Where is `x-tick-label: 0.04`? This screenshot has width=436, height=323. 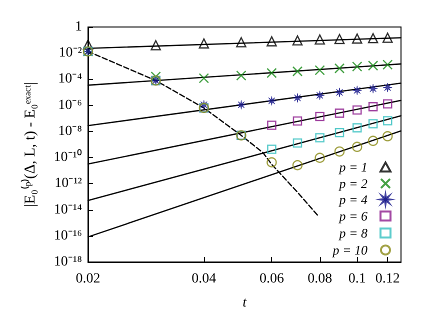
x-tick-label: 0.04 is located at coordinates (204, 279).